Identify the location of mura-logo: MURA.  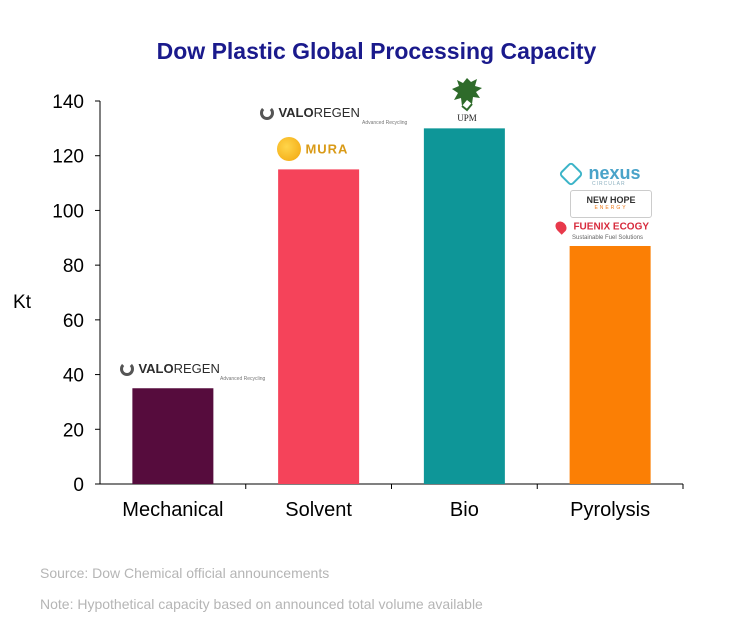
(312, 149).